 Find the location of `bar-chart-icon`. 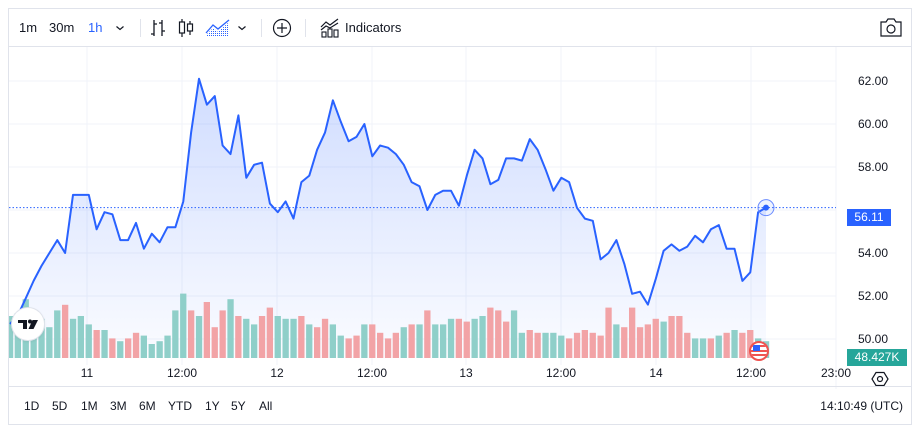

bar-chart-icon is located at coordinates (158, 28).